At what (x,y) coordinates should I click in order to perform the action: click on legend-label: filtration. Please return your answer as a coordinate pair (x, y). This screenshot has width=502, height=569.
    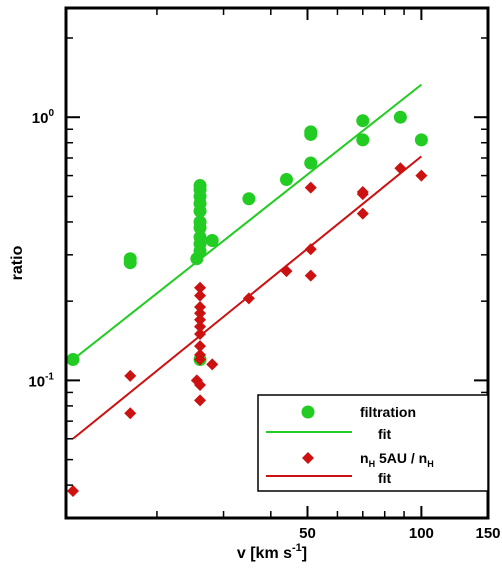
    Looking at the image, I should click on (388, 412).